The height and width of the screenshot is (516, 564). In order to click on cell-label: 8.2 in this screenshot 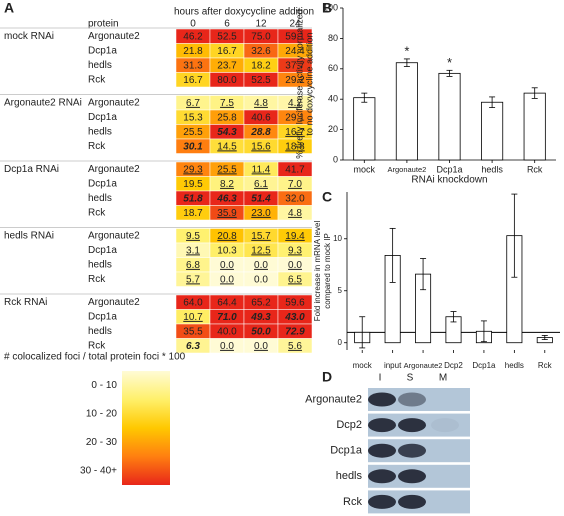, I will do `click(227, 184)`.